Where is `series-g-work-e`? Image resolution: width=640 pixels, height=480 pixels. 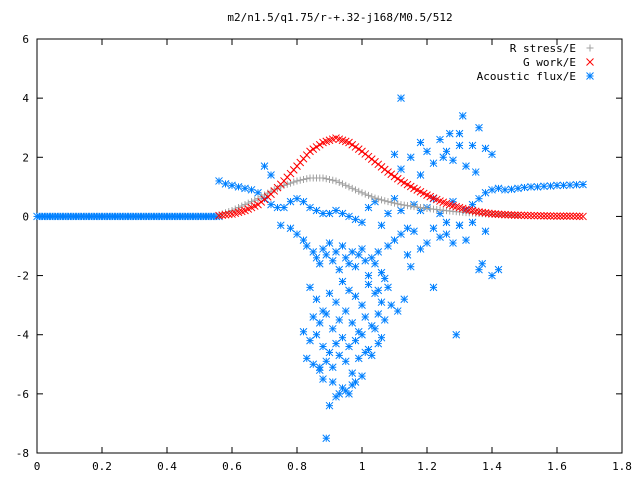 series-g-work-e is located at coordinates (401, 177).